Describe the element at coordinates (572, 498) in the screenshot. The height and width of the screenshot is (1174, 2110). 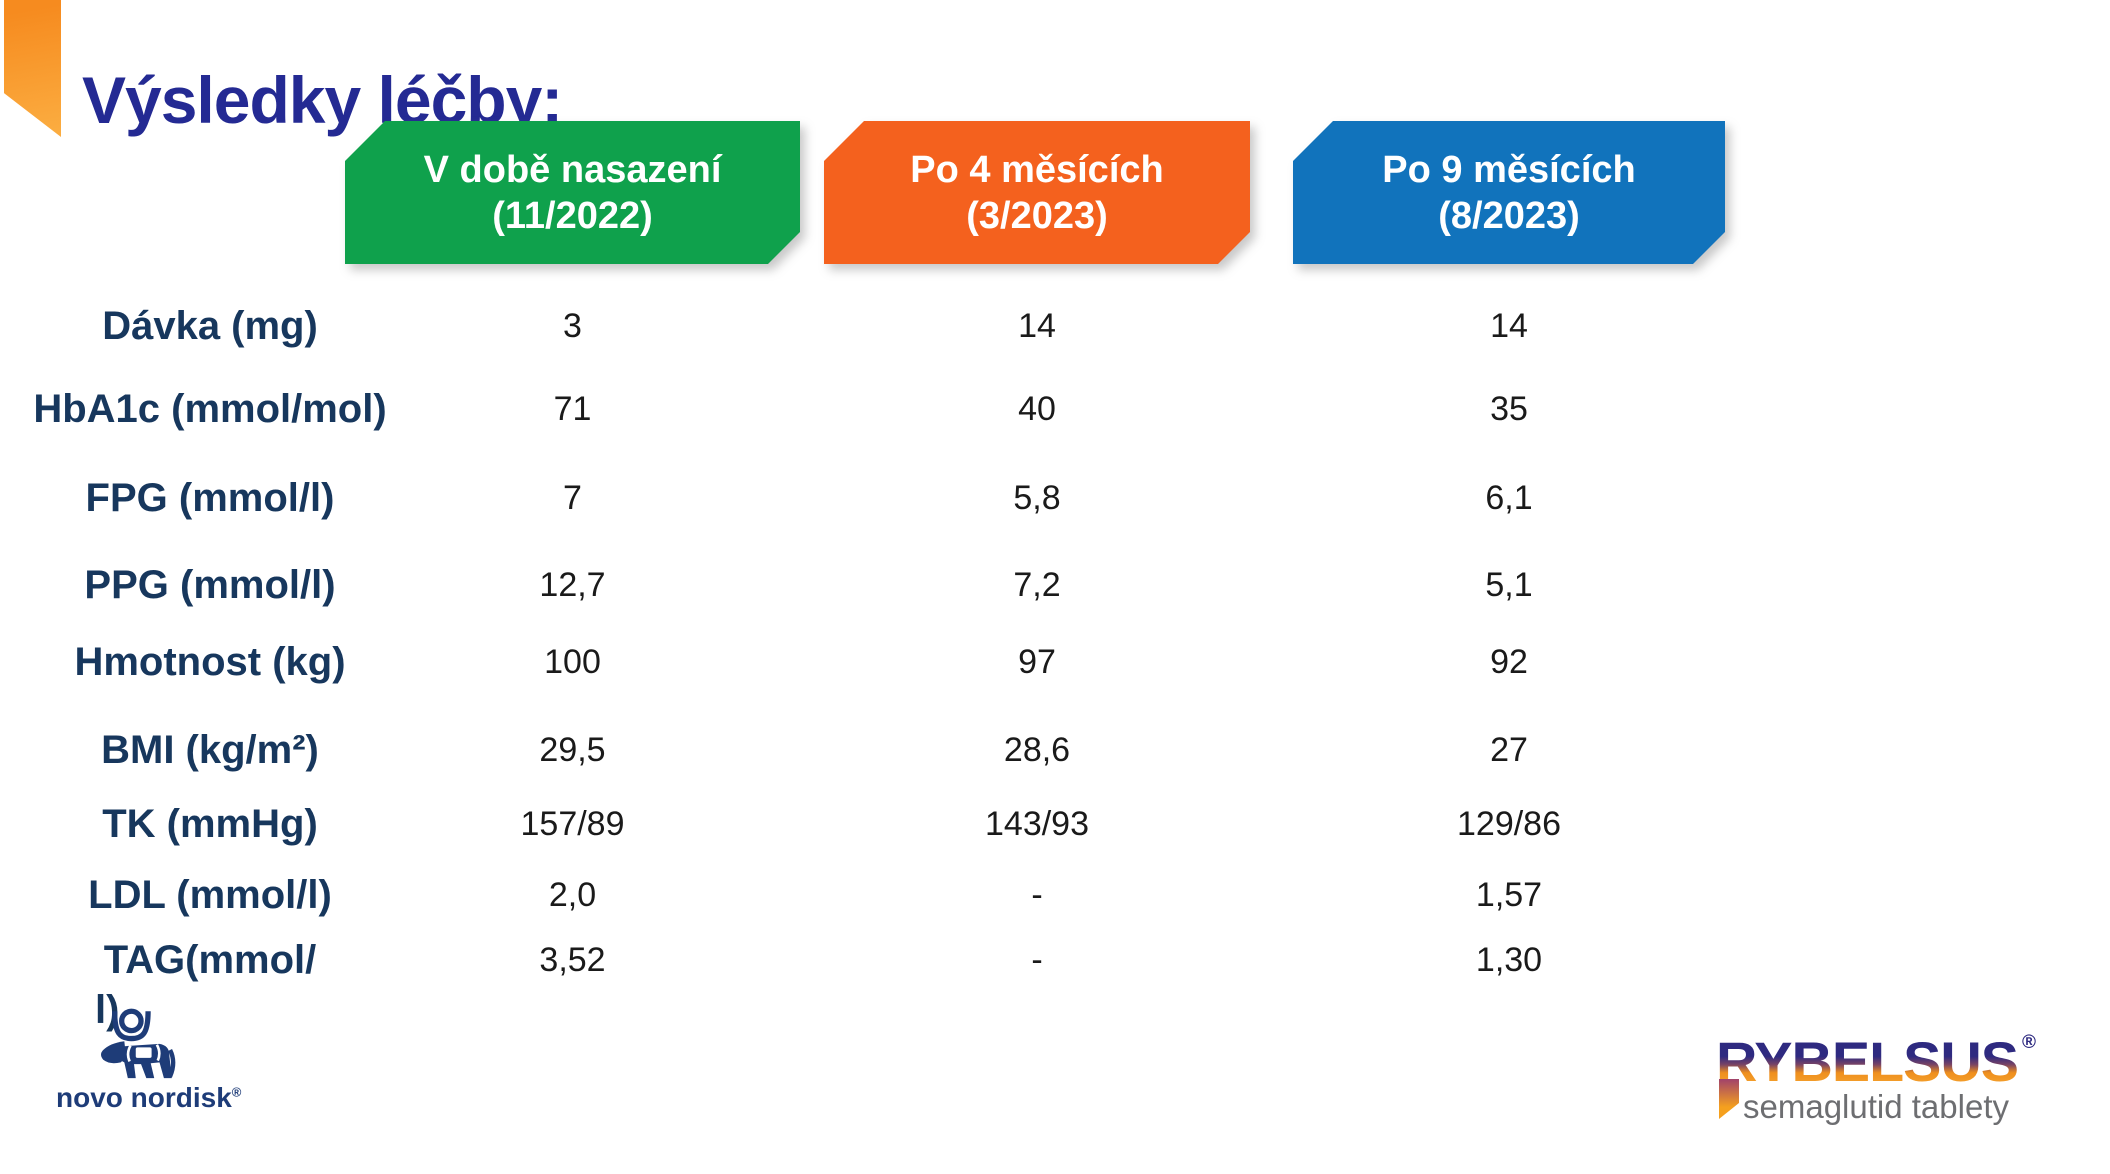
I see `row-value-1: 7` at that location.